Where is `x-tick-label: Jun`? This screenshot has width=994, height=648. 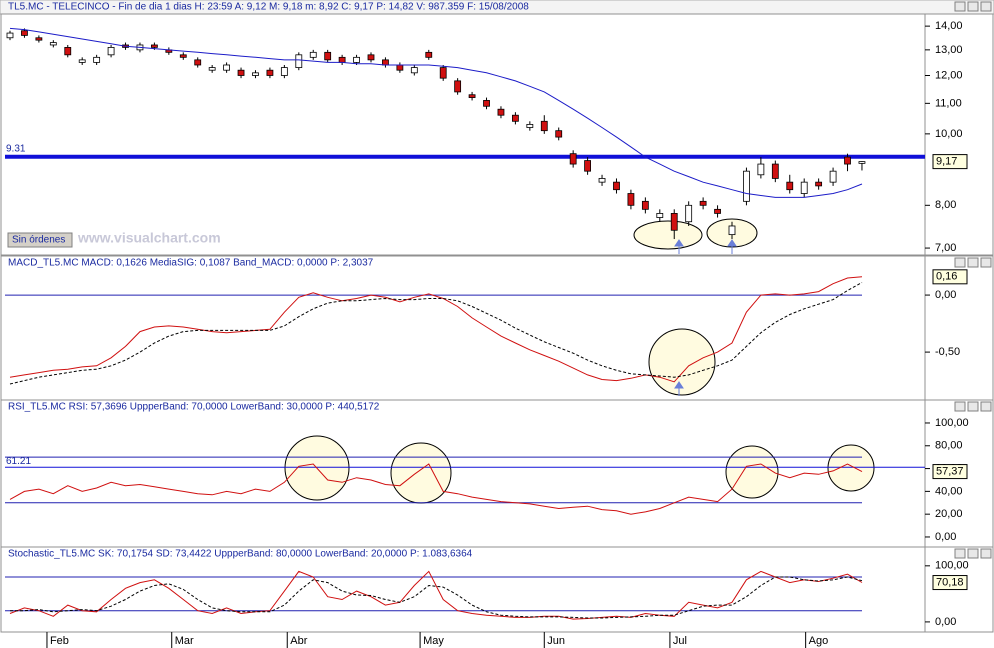 x-tick-label: Jun is located at coordinates (556, 641).